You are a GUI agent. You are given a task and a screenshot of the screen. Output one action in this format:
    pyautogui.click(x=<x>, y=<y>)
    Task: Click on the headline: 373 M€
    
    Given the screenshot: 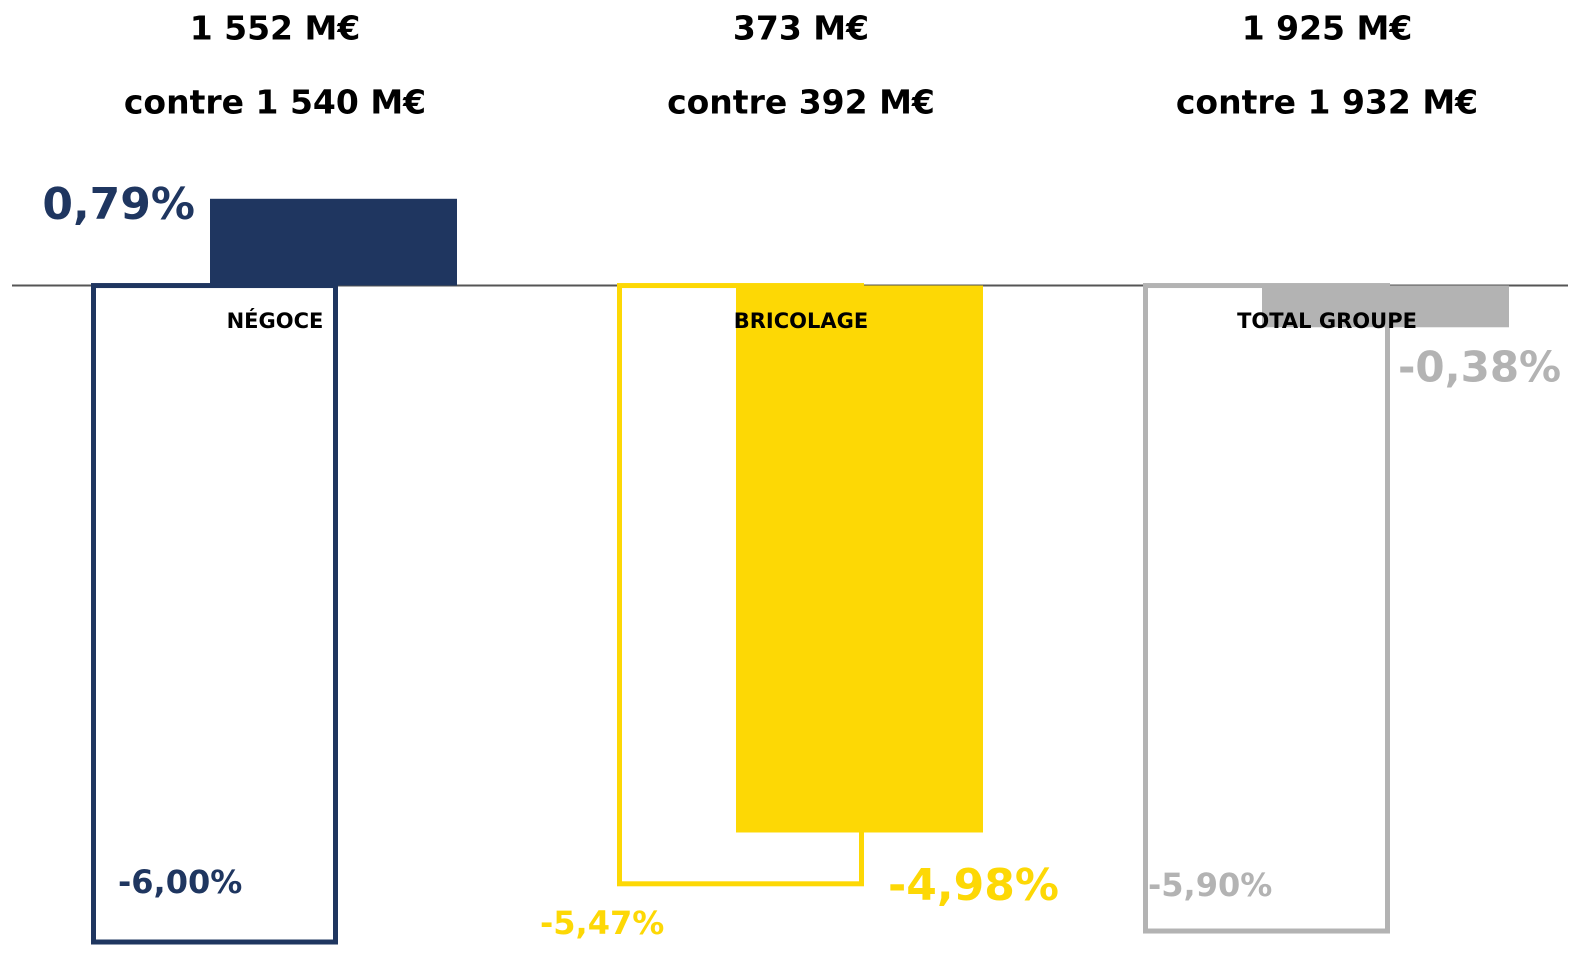 What is the action you would take?
    pyautogui.click(x=801, y=28)
    